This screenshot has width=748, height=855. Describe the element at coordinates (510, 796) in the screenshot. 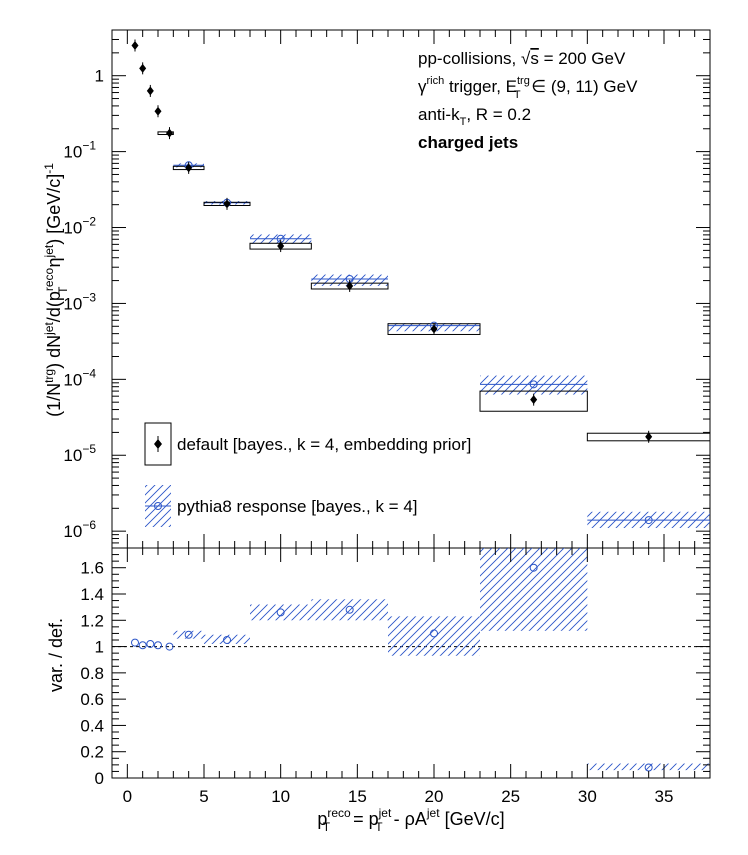

I see `x-tick-label: 25` at that location.